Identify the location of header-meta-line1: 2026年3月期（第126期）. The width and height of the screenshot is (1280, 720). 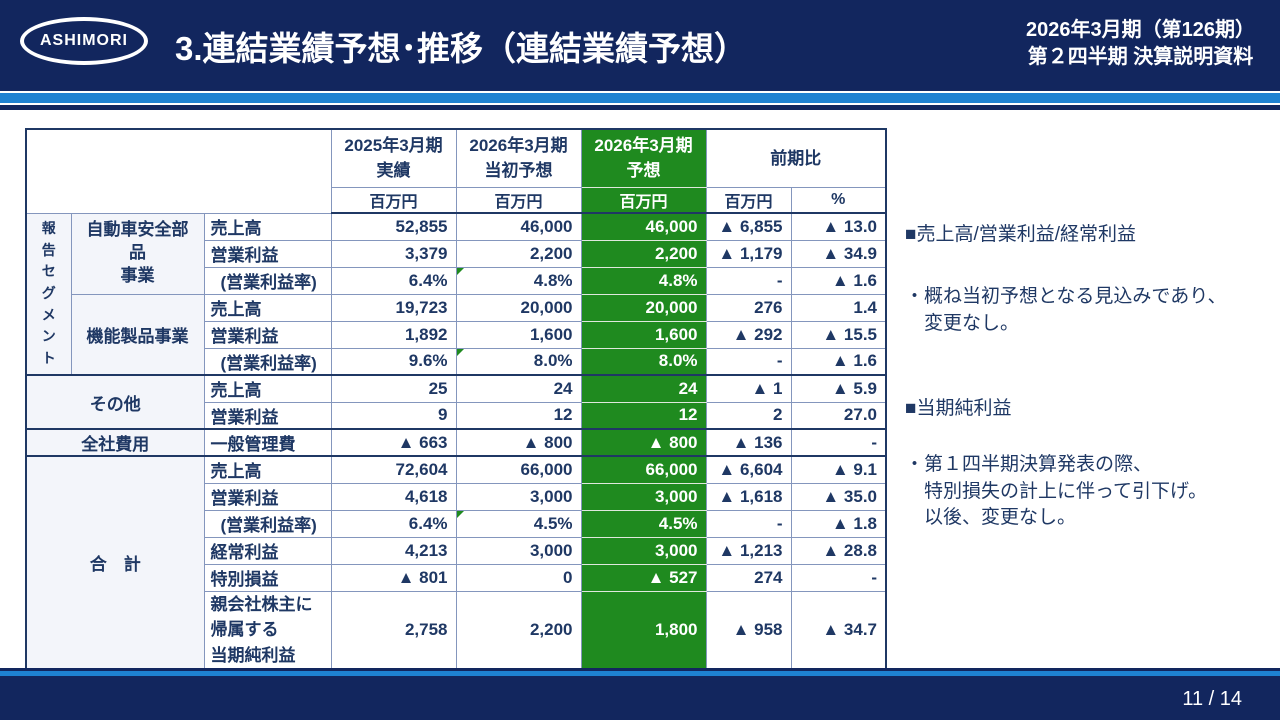
(1140, 30).